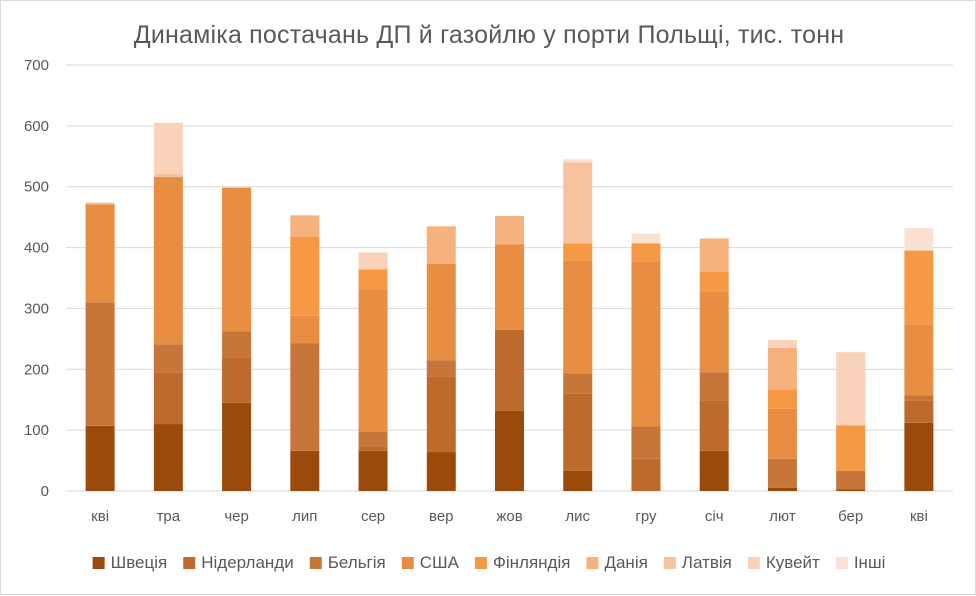 This screenshot has height=596, width=976. Describe the element at coordinates (36, 430) in the screenshot. I see `y-tick-label: 100` at that location.